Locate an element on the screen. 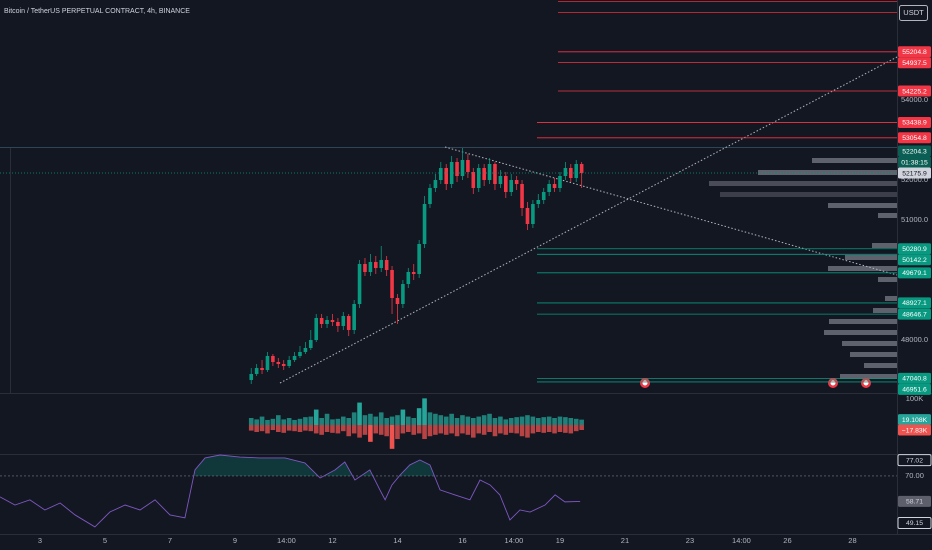 This screenshot has width=932, height=550. level-label: 53054.8 is located at coordinates (914, 138).